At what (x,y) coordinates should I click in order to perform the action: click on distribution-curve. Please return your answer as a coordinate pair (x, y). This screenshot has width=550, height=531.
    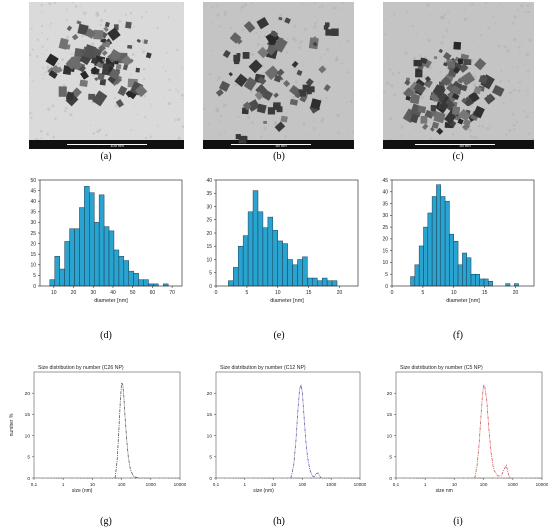
    Looking at the image, I should click on (492, 431).